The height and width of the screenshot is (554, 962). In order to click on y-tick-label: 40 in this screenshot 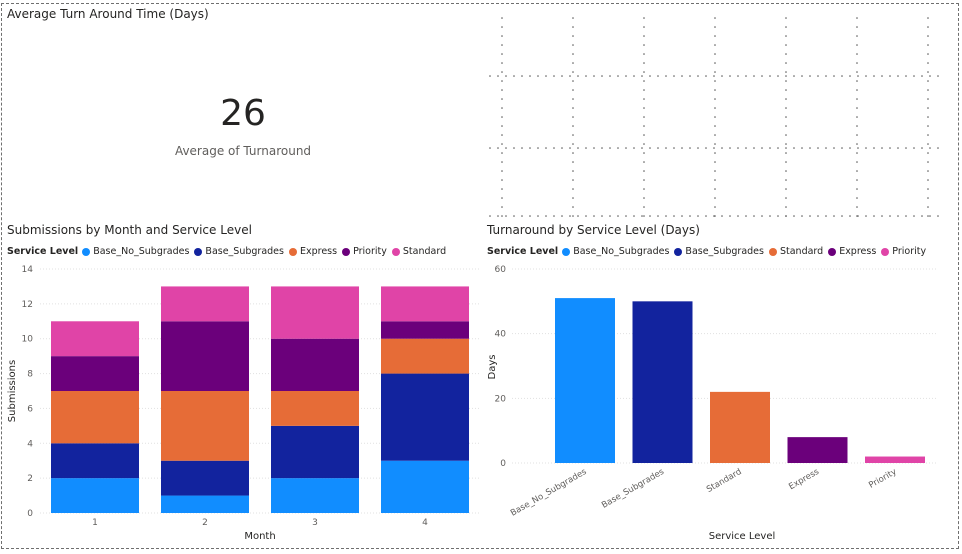, I will do `click(501, 335)`.